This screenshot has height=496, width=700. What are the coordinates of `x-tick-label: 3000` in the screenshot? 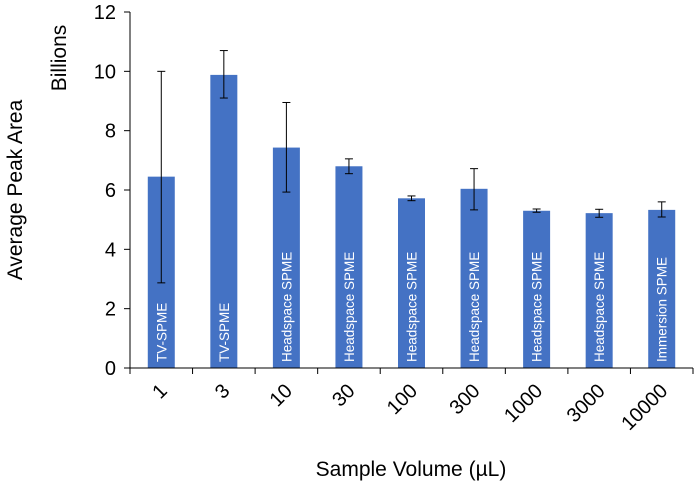 It's located at (586, 403).